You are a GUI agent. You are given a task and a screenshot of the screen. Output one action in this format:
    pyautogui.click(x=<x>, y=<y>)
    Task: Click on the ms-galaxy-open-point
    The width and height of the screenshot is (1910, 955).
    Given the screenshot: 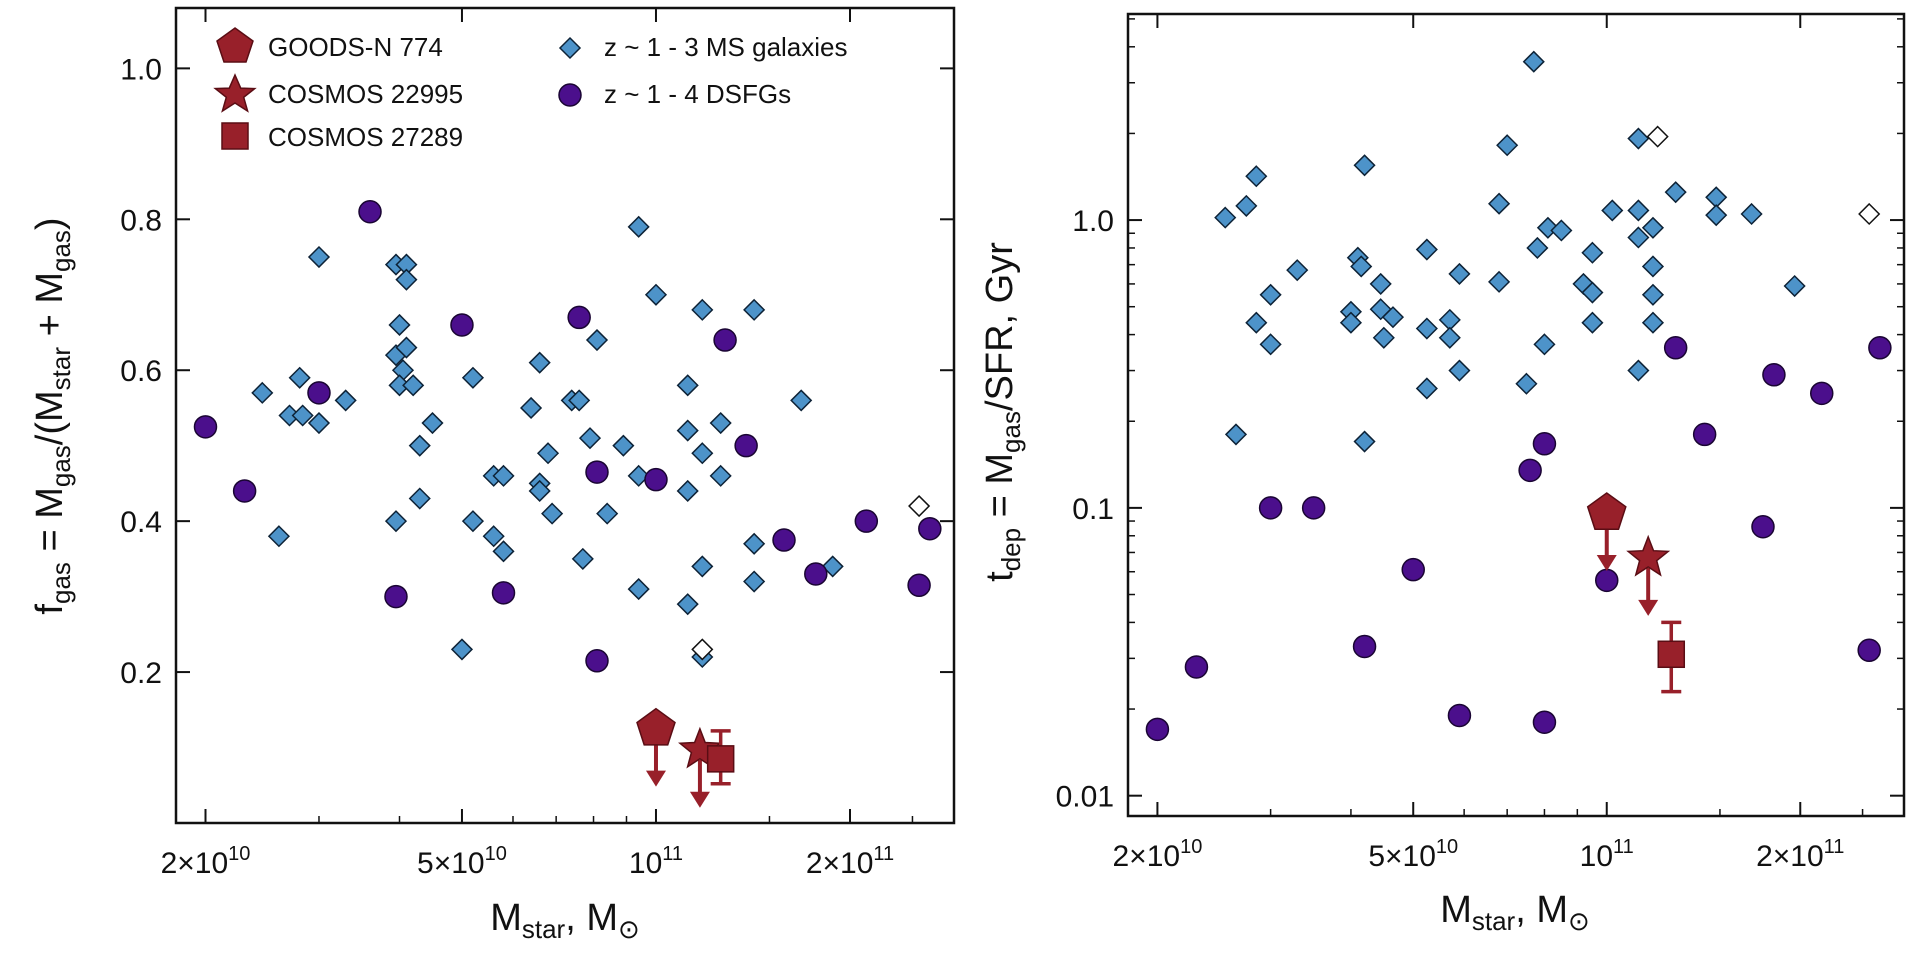 What is the action you would take?
    pyautogui.click(x=1657, y=136)
    